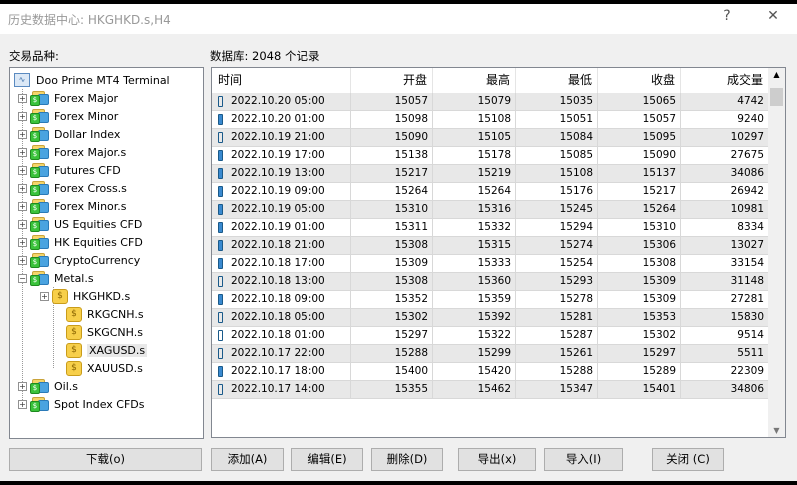  I want to click on column-header: 成交量, so click(725, 80).